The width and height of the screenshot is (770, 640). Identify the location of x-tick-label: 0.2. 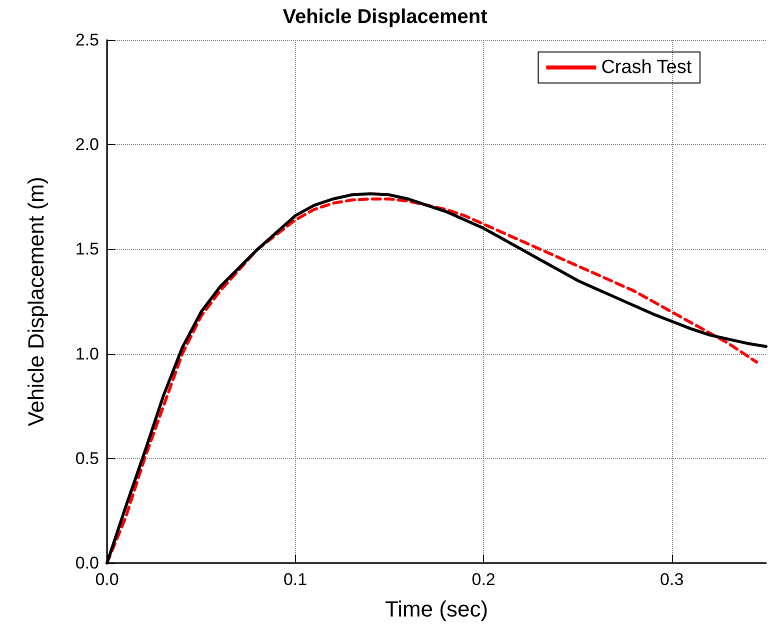
(484, 579).